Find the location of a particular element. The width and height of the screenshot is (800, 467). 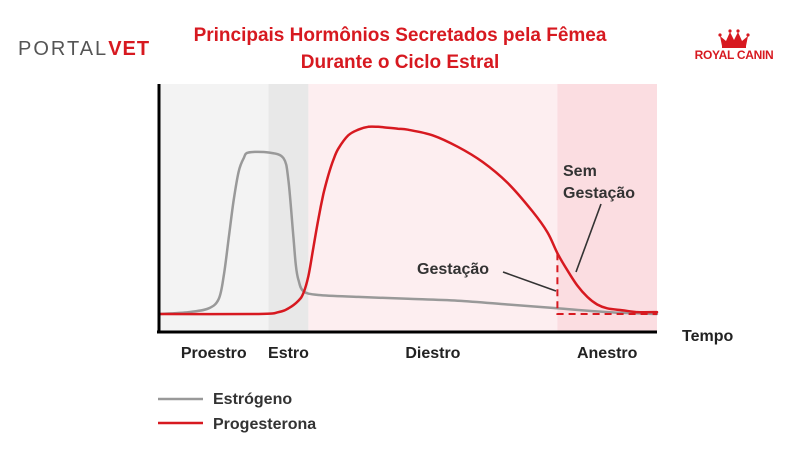

chart-title-line2: Durante o Ciclo Estral is located at coordinates (400, 62).